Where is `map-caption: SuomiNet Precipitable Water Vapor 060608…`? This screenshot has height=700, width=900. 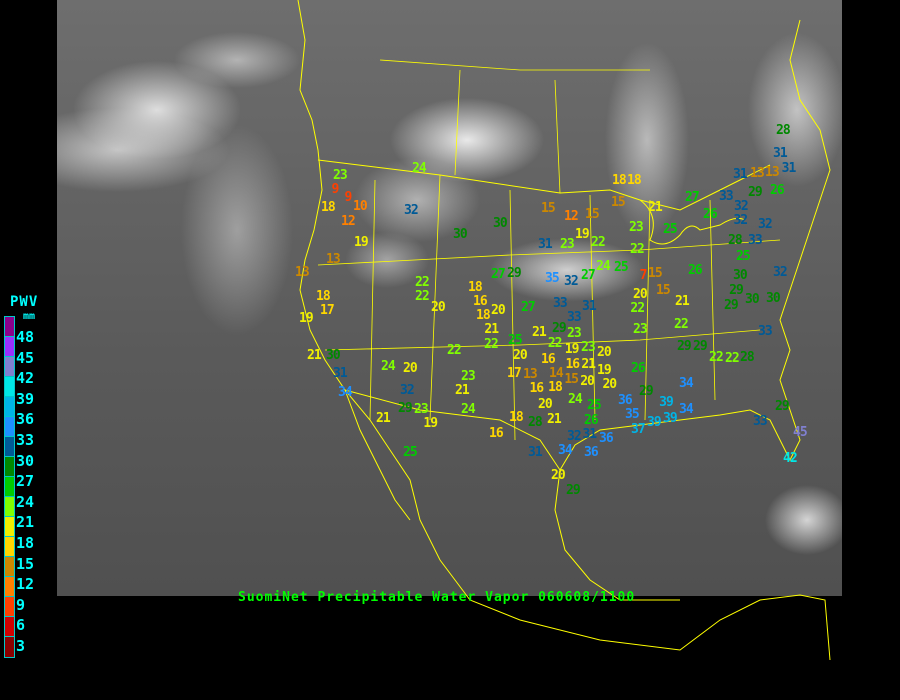 map-caption: SuomiNet Precipitable Water Vapor 060608… is located at coordinates (437, 597).